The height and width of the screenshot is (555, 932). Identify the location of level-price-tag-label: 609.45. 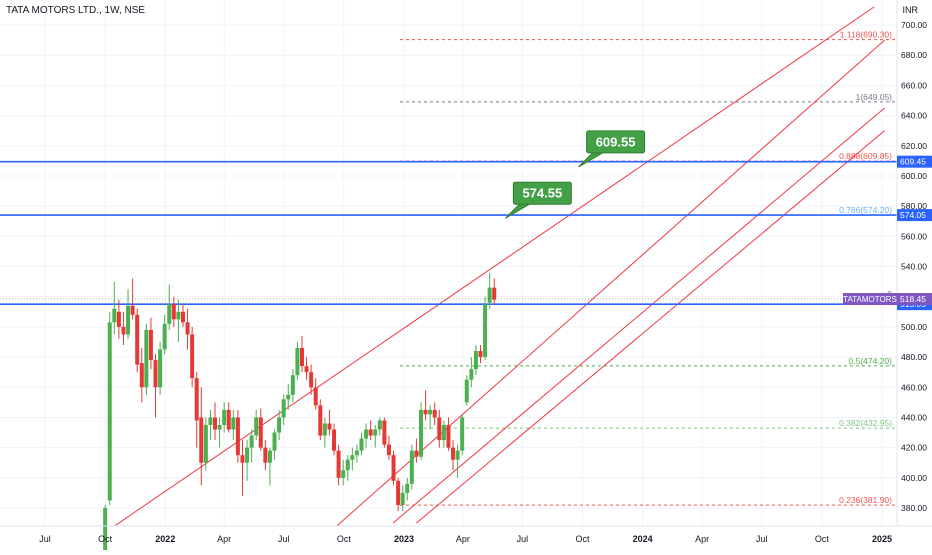
(913, 162).